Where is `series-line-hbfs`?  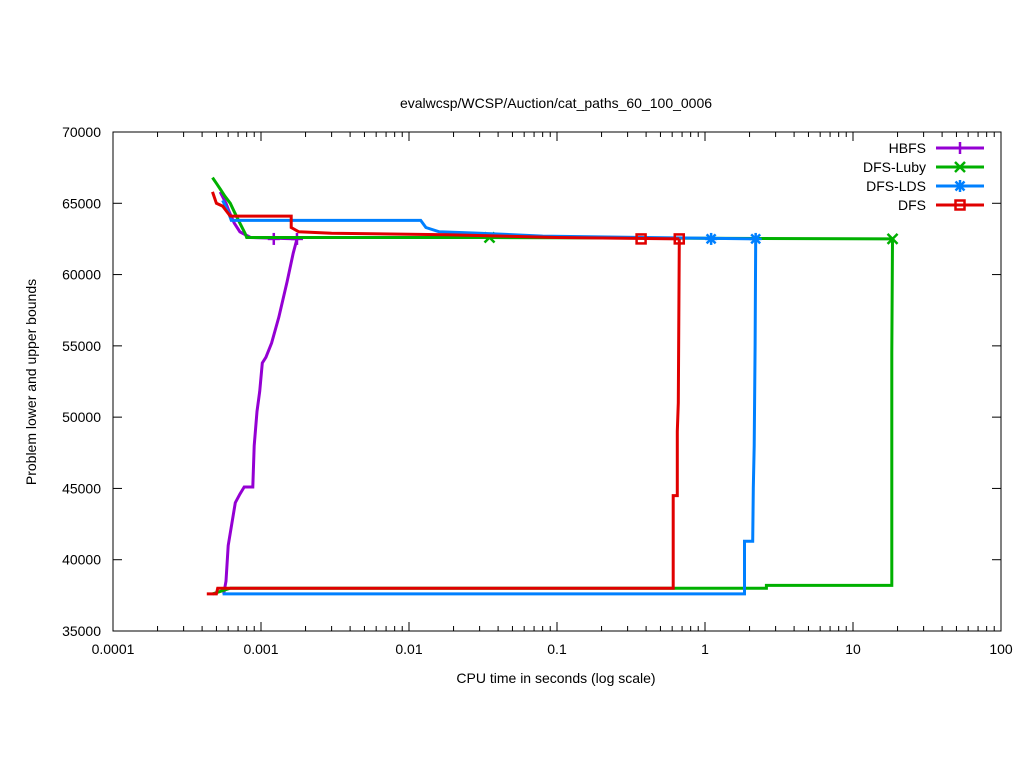 series-line-hbfs is located at coordinates (260, 416).